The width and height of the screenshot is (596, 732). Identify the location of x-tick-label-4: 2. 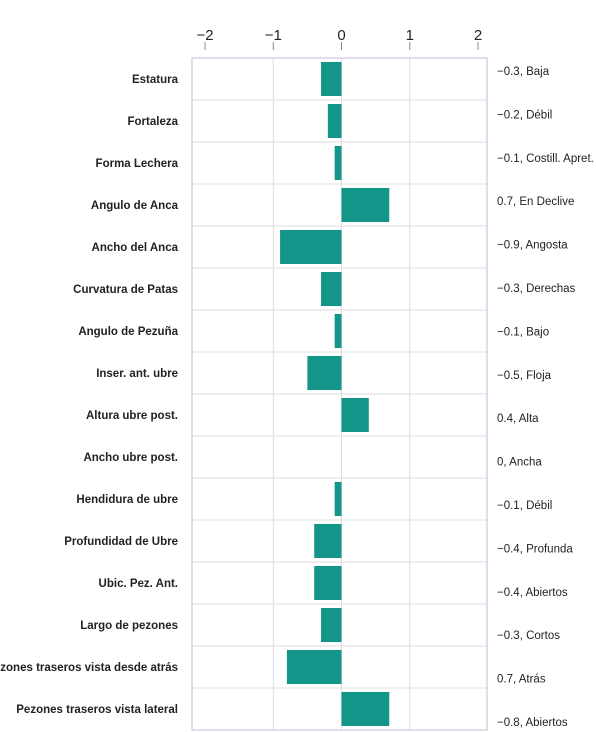
(478, 35).